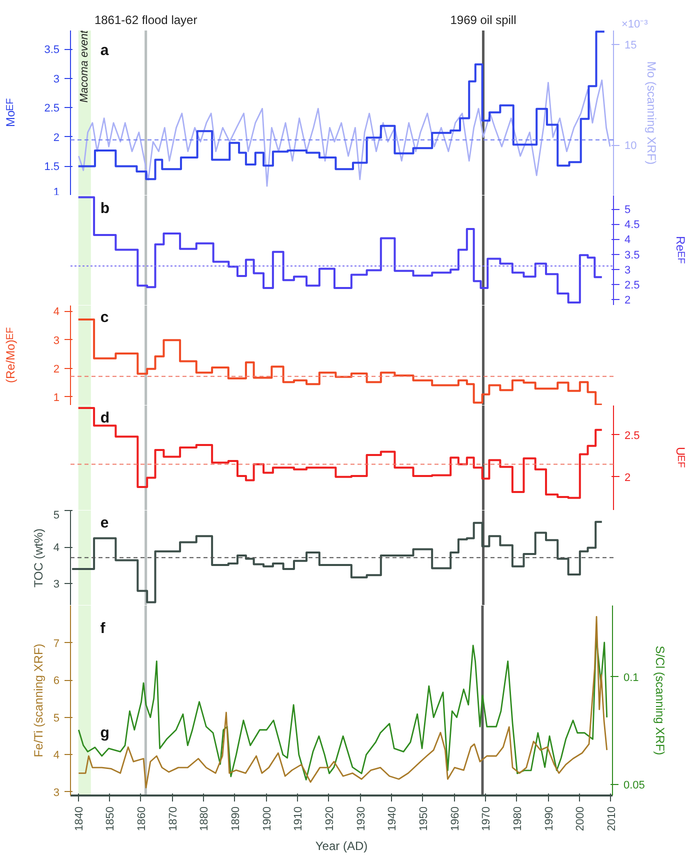  What do you see at coordinates (298, 818) in the screenshot?
I see `x-tick-label: 1910` at bounding box center [298, 818].